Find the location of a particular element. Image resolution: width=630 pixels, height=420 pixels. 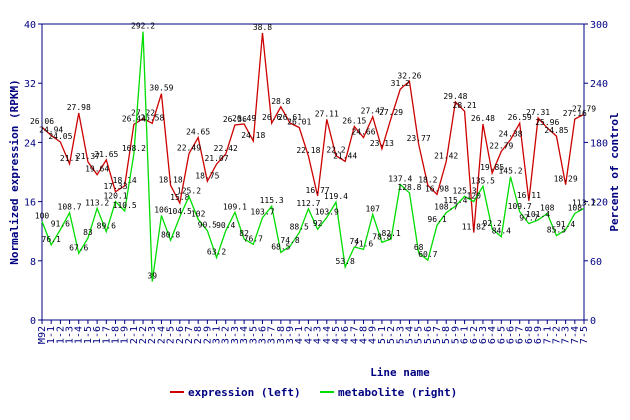

value-label: 26.36 is located at coordinates (235, 119).